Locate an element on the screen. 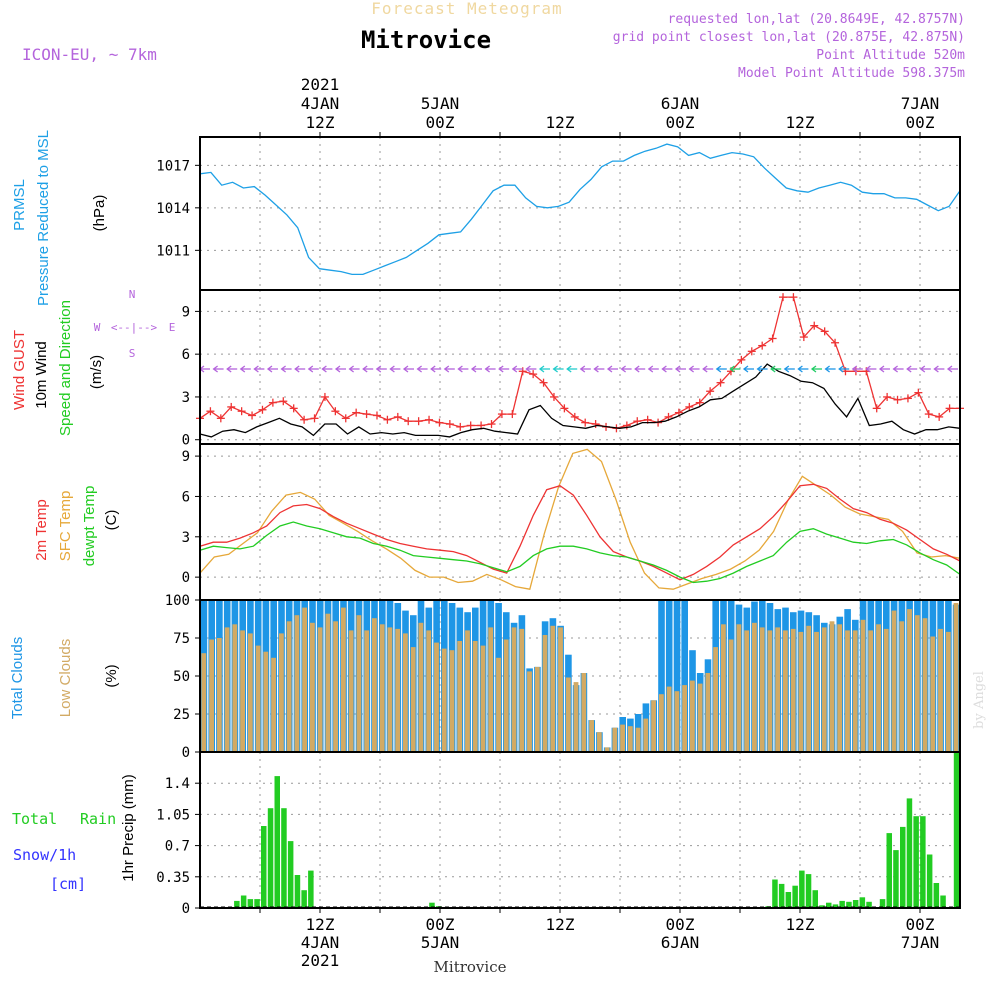 The height and width of the screenshot is (1000, 1000). super-title: Forecast Meteogram is located at coordinates (466, 9).